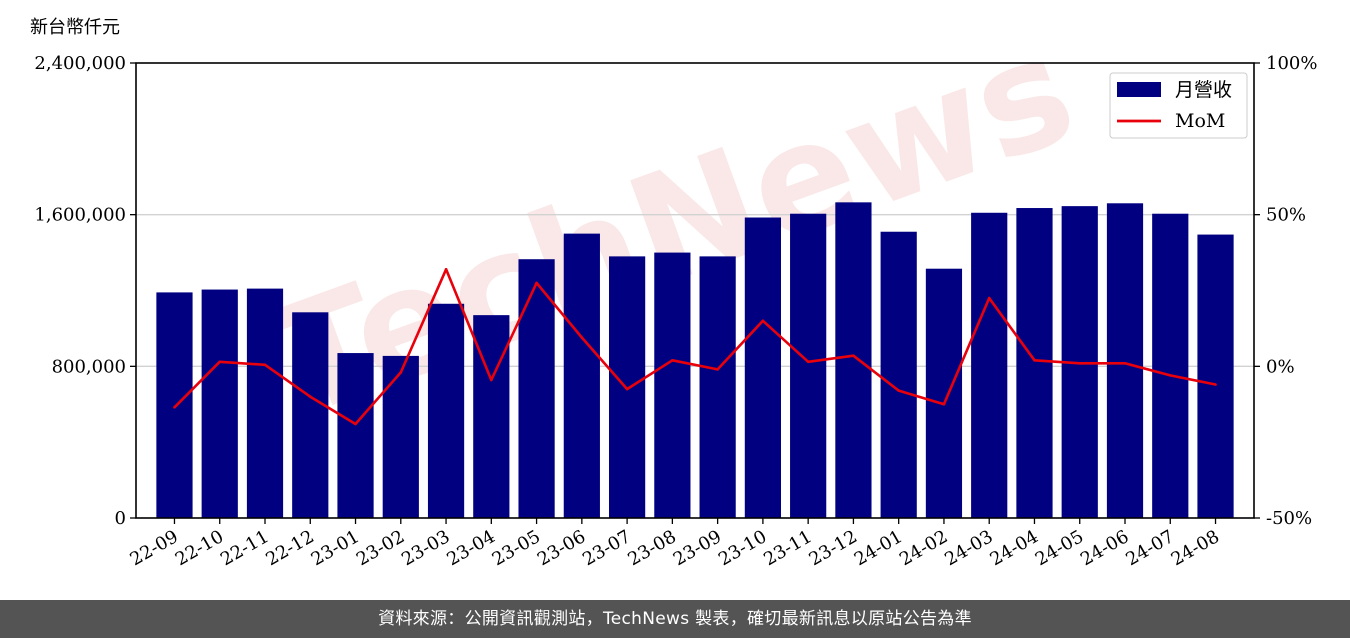 This screenshot has height=638, width=1350. What do you see at coordinates (1059, 548) in the screenshot?
I see `x-tick-label: 24-05` at bounding box center [1059, 548].